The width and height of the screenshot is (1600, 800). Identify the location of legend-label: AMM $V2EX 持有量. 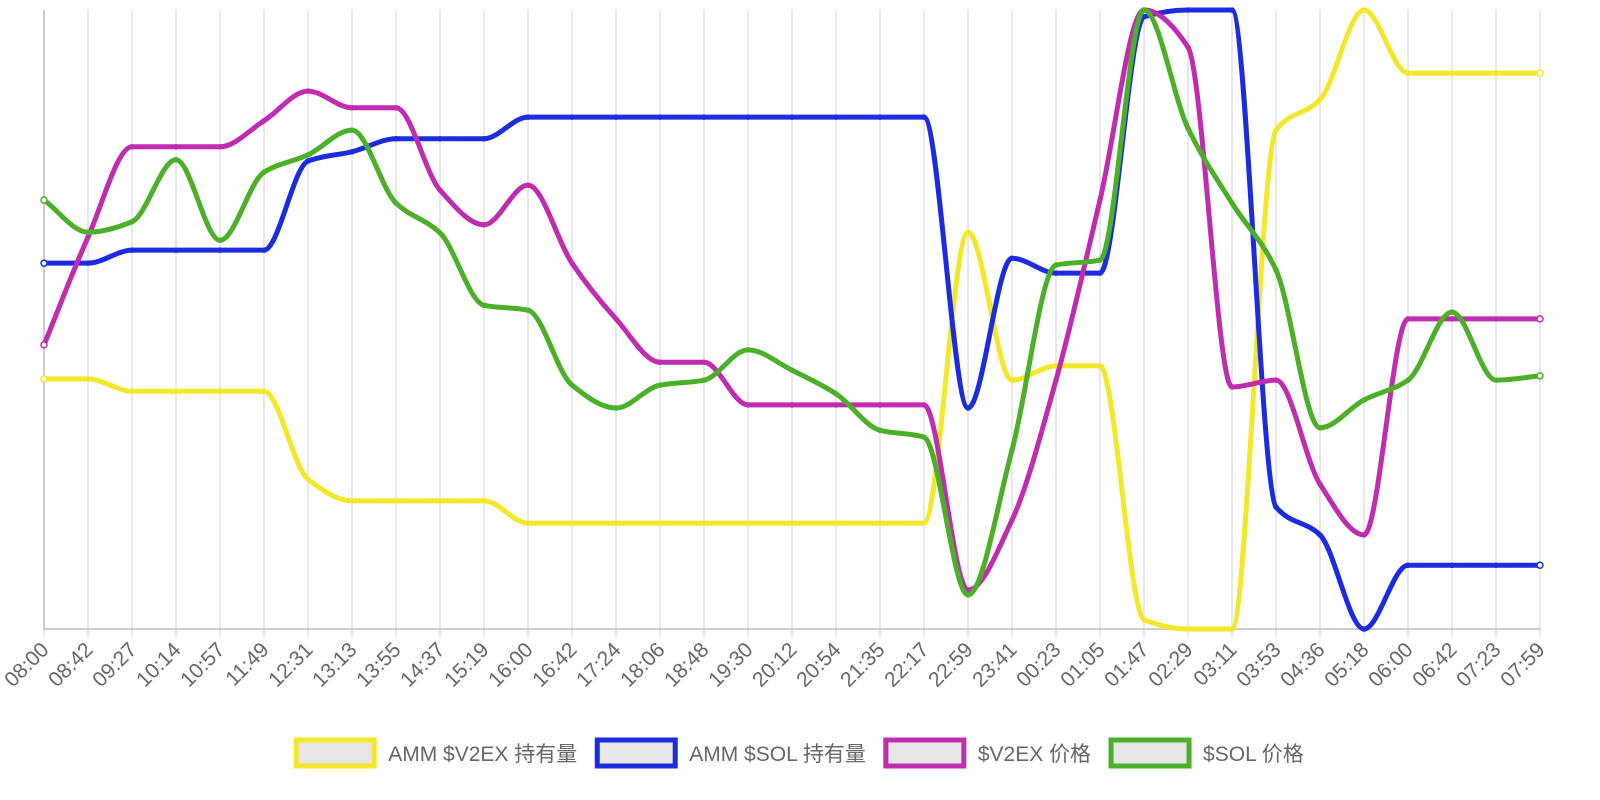
(482, 754).